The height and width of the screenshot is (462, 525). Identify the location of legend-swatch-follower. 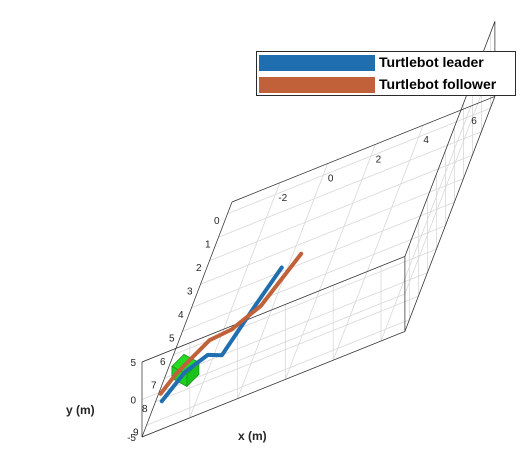
(317, 85).